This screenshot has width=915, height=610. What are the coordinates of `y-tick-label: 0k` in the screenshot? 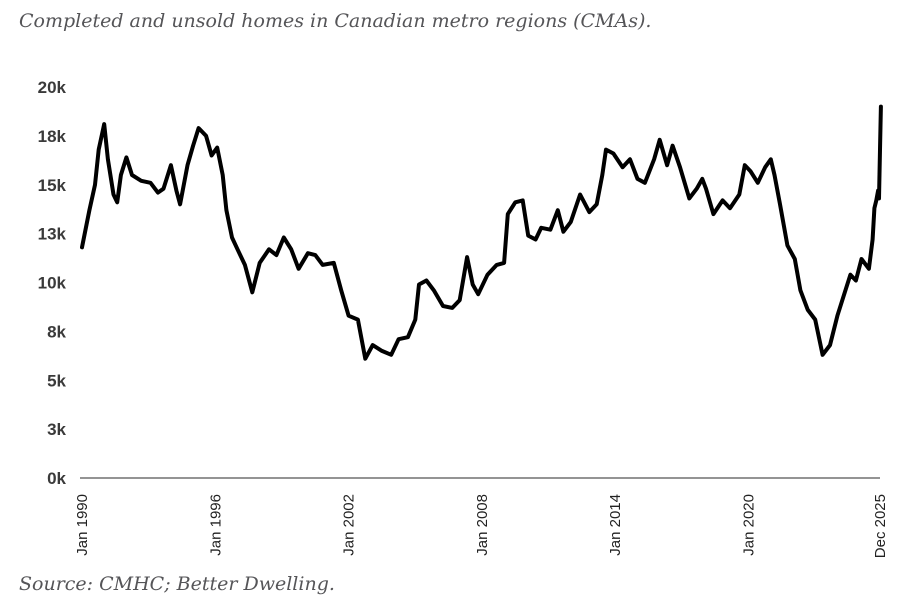 It's located at (56, 478).